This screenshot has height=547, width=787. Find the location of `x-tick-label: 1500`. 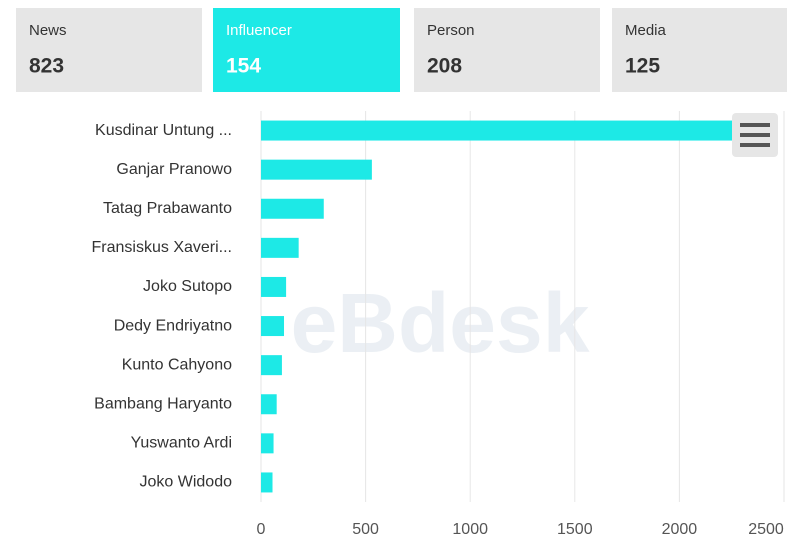

x-tick-label: 1500 is located at coordinates (575, 529).